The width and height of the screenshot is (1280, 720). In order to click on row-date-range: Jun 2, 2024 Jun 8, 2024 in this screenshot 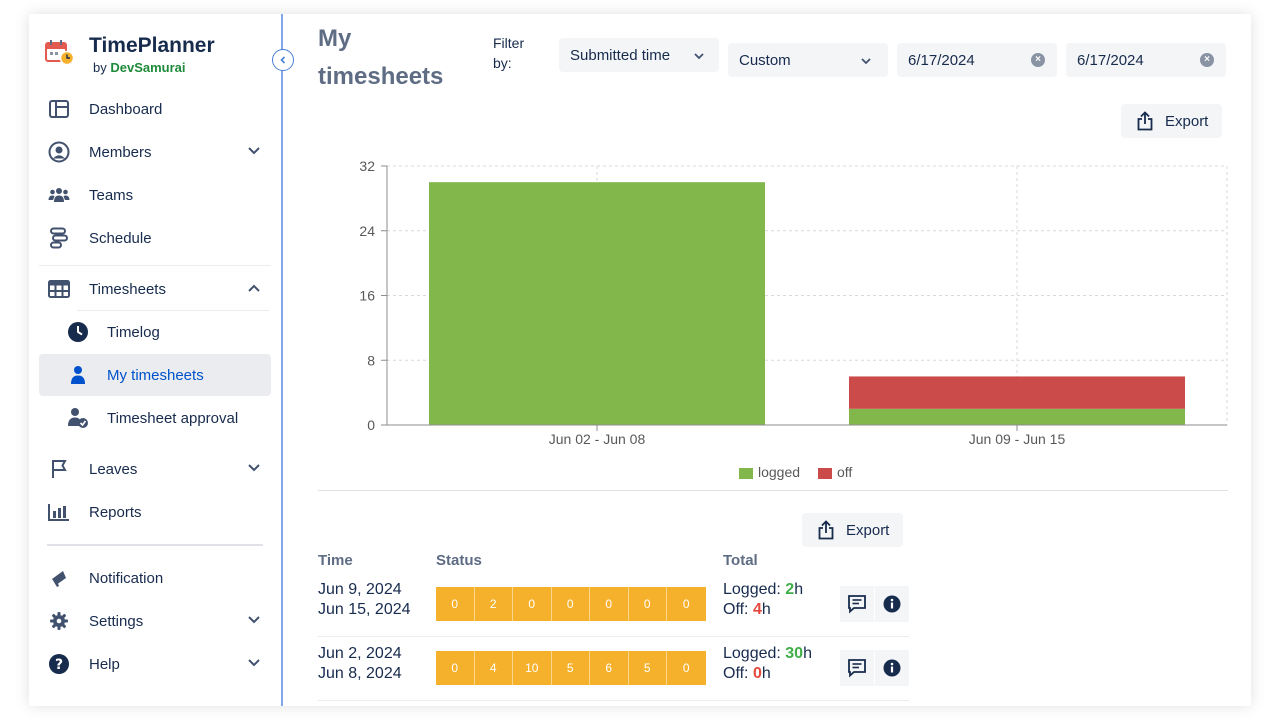, I will do `click(360, 664)`.